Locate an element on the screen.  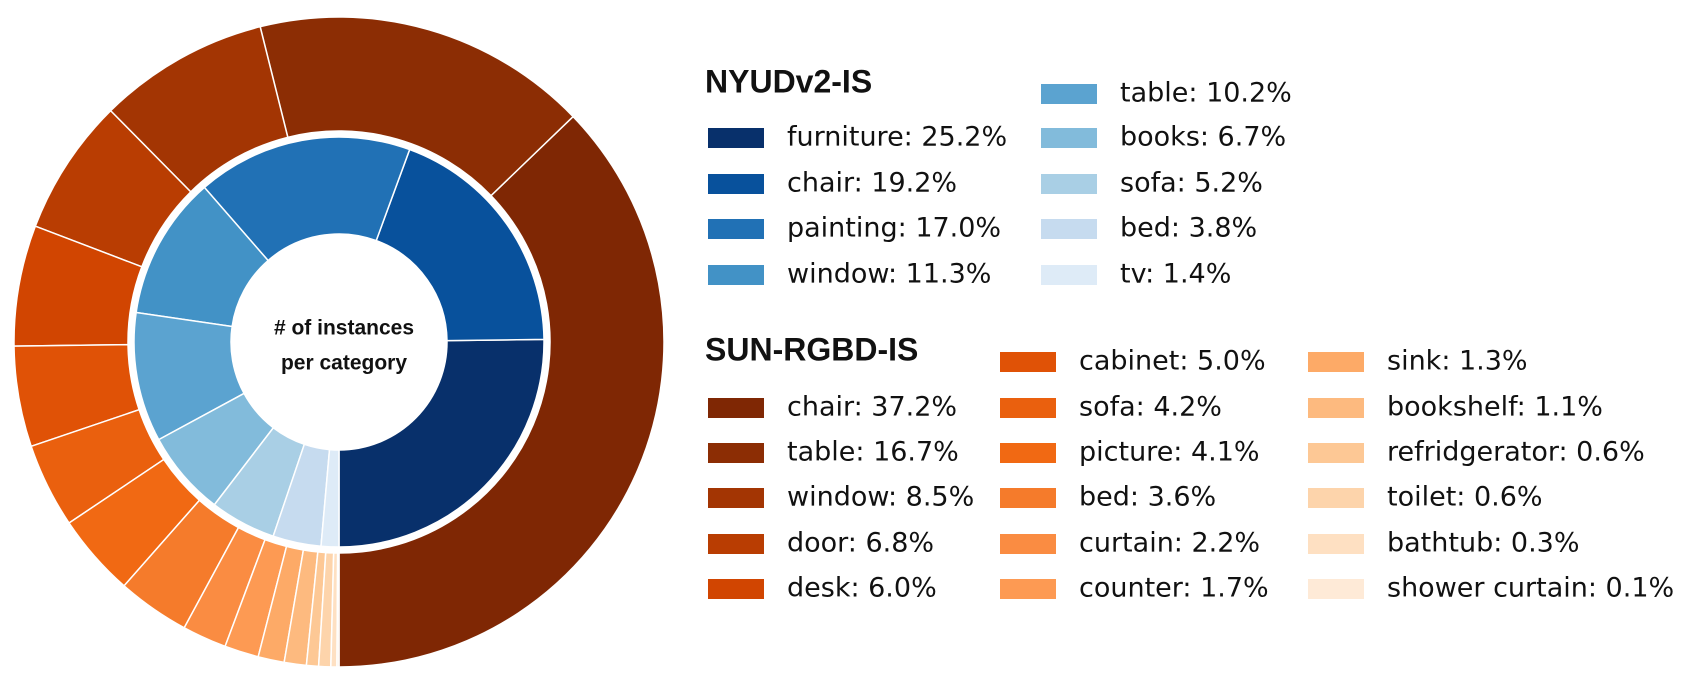
legend-label: tv: 1.4% is located at coordinates (1175, 274).